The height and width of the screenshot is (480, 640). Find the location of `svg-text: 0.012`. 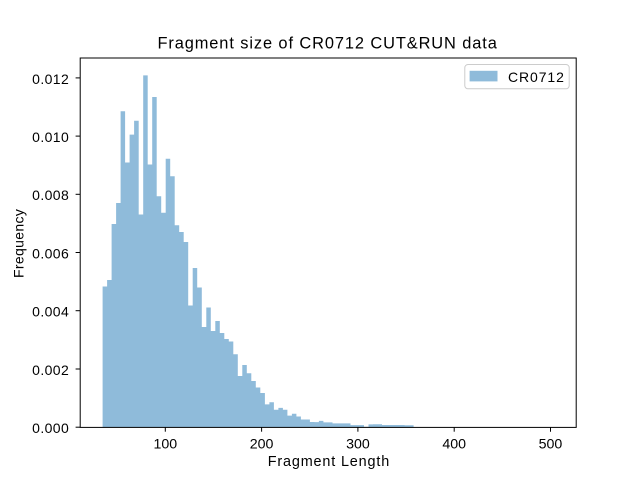

svg-text: 0.012 is located at coordinates (50, 79).